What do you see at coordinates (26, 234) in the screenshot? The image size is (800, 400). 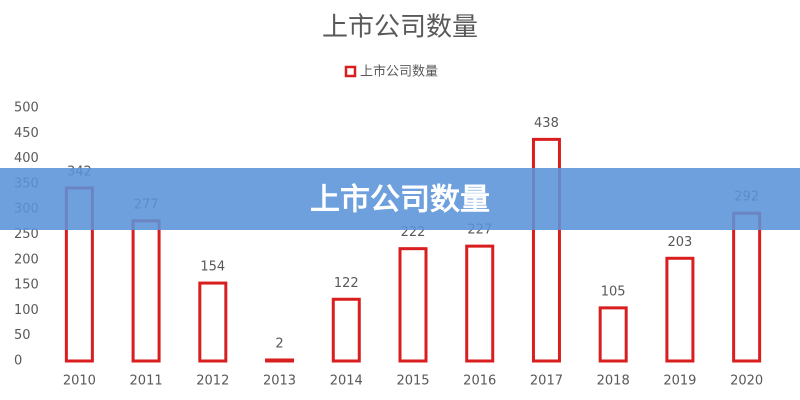 I see `y-tick-label: 250` at bounding box center [26, 234].